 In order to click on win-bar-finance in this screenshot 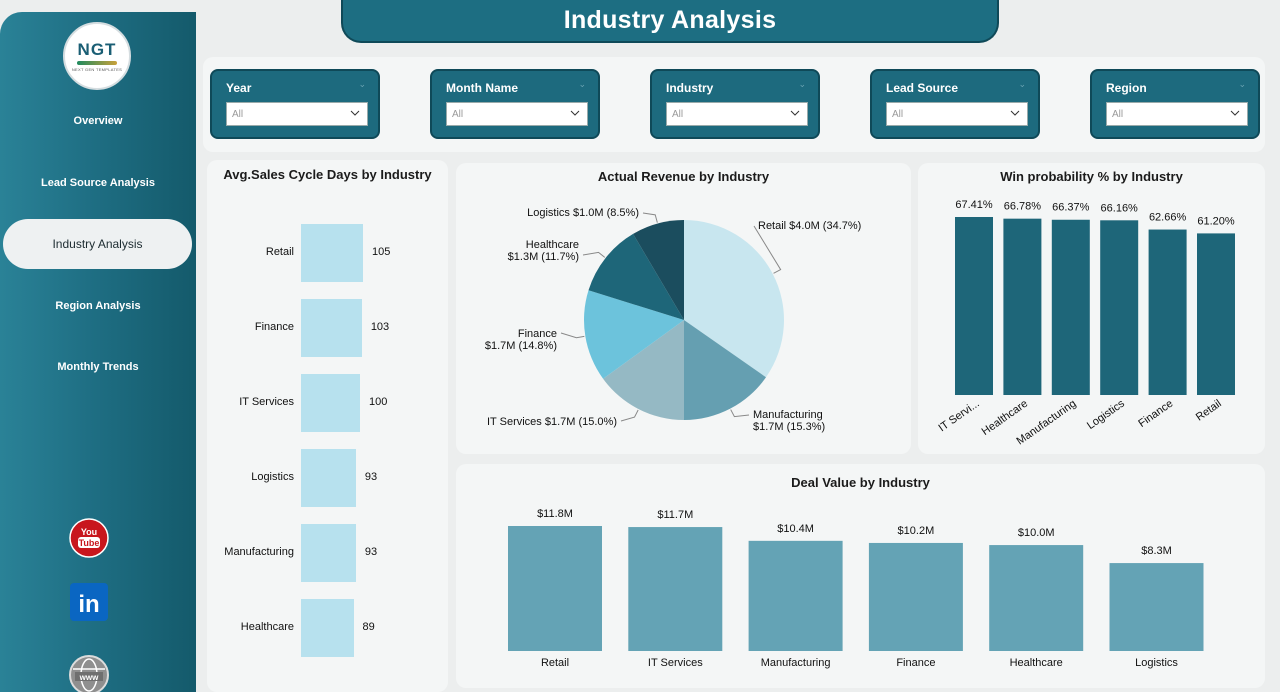, I will do `click(1167, 312)`.